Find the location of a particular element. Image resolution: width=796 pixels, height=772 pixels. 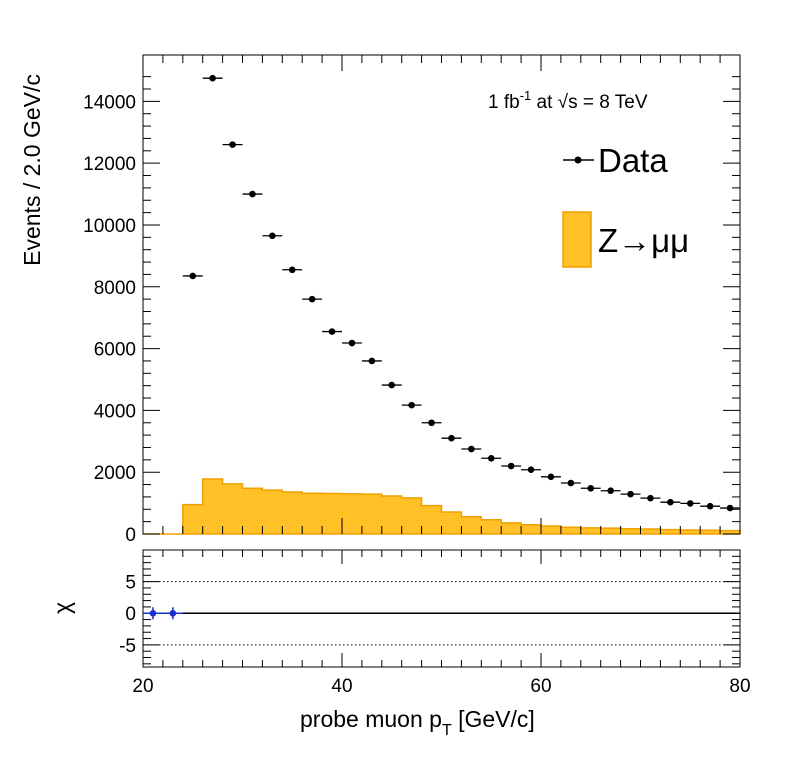

legend-label-zmumu: Z→μμ is located at coordinates (643, 240).